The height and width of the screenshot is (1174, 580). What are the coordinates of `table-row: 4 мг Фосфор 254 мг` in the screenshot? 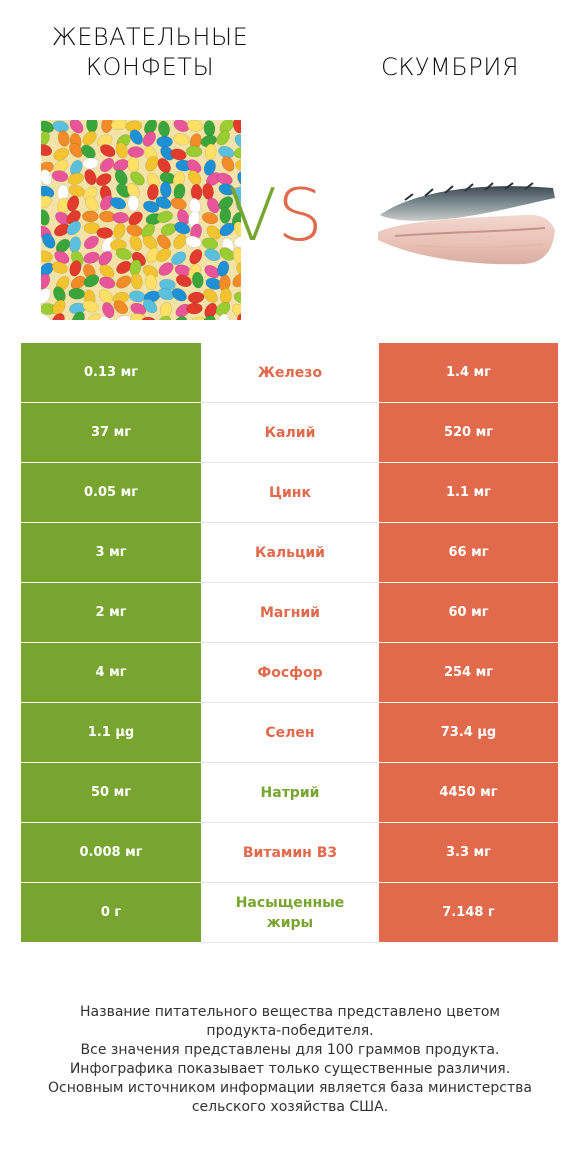 It's located at (289, 673).